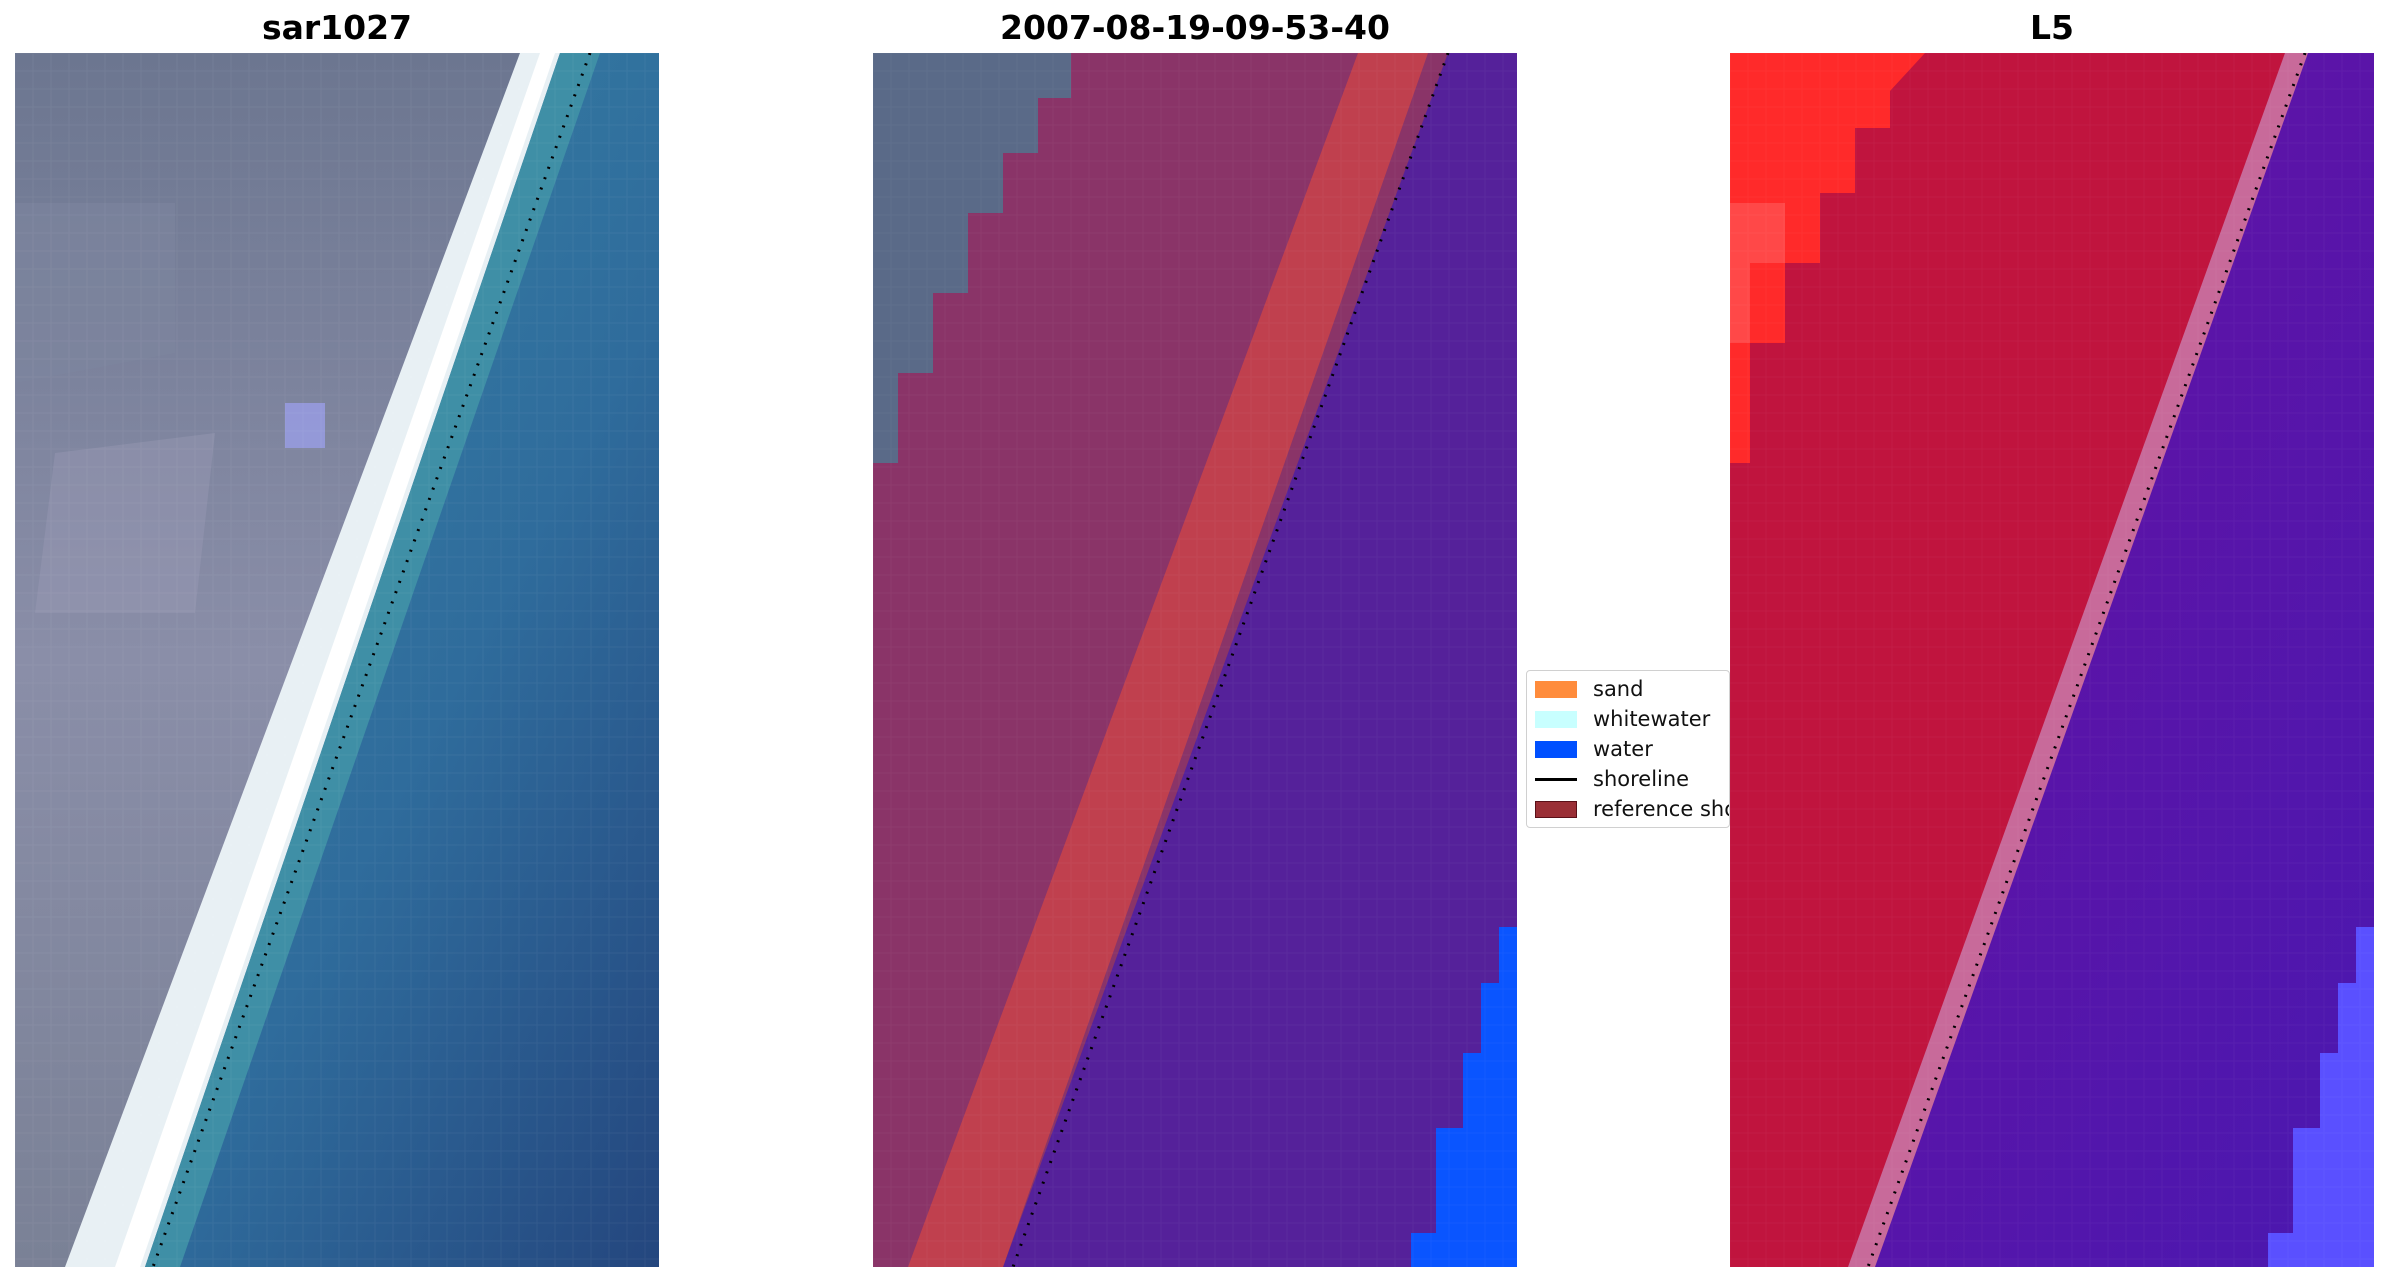  Describe the element at coordinates (1556, 719) in the screenshot. I see `whitewater-swatch` at that location.